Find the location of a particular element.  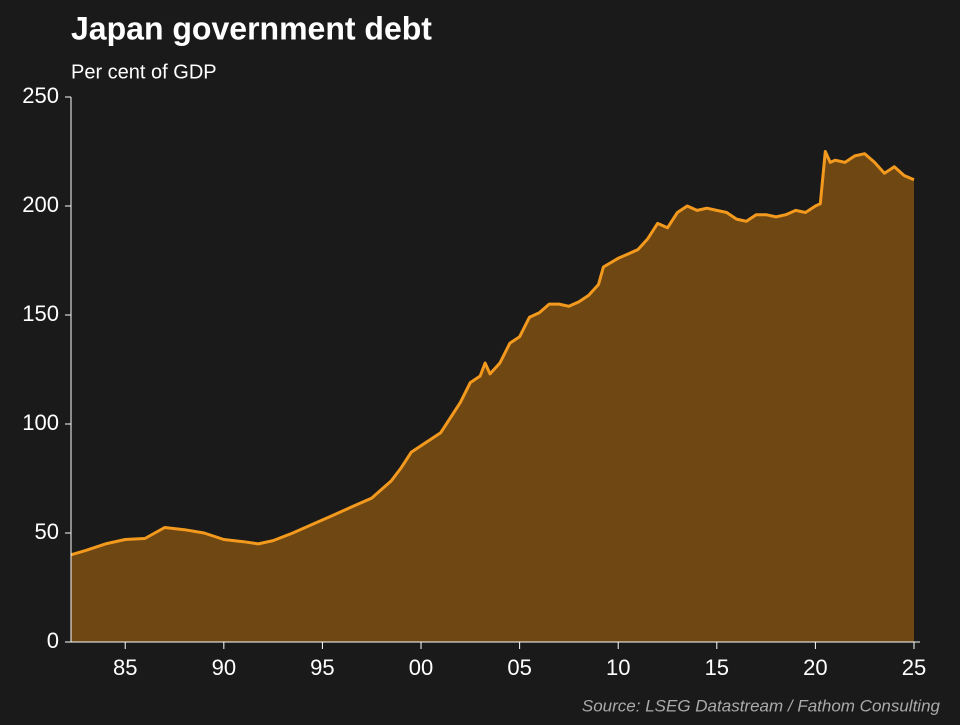

x-tick-label: 10 is located at coordinates (618, 667).